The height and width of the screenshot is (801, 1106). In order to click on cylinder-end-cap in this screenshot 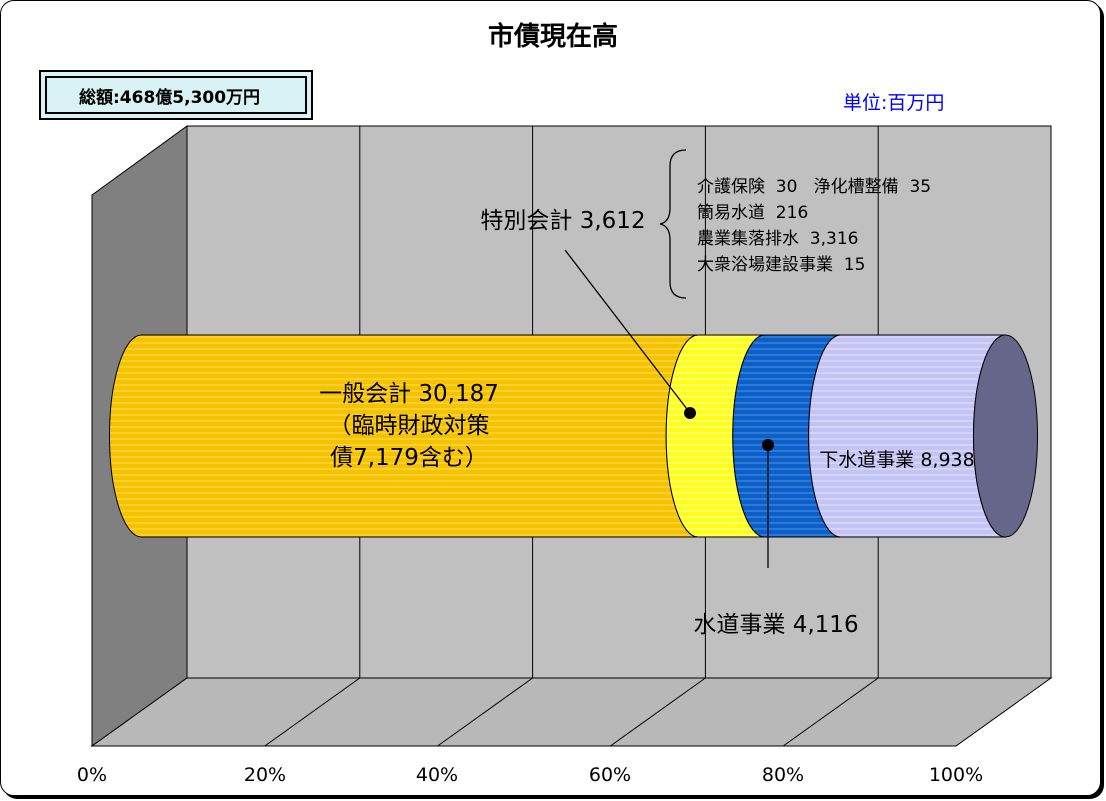, I will do `click(1005, 436)`.